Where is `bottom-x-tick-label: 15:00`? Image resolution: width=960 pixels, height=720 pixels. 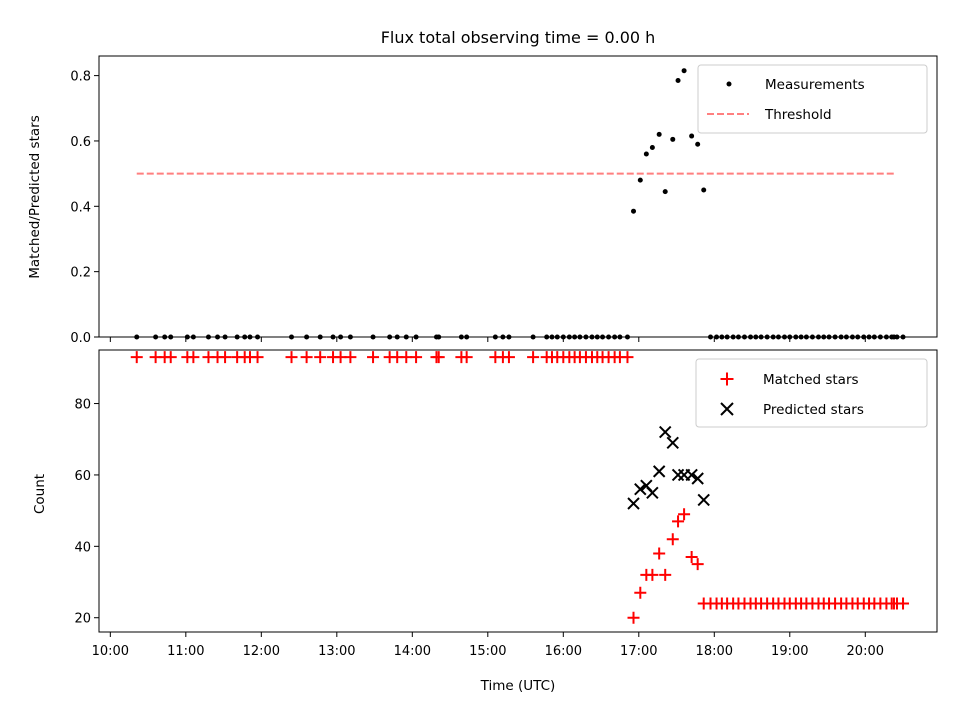 bottom-x-tick-label: 15:00 is located at coordinates (487, 651).